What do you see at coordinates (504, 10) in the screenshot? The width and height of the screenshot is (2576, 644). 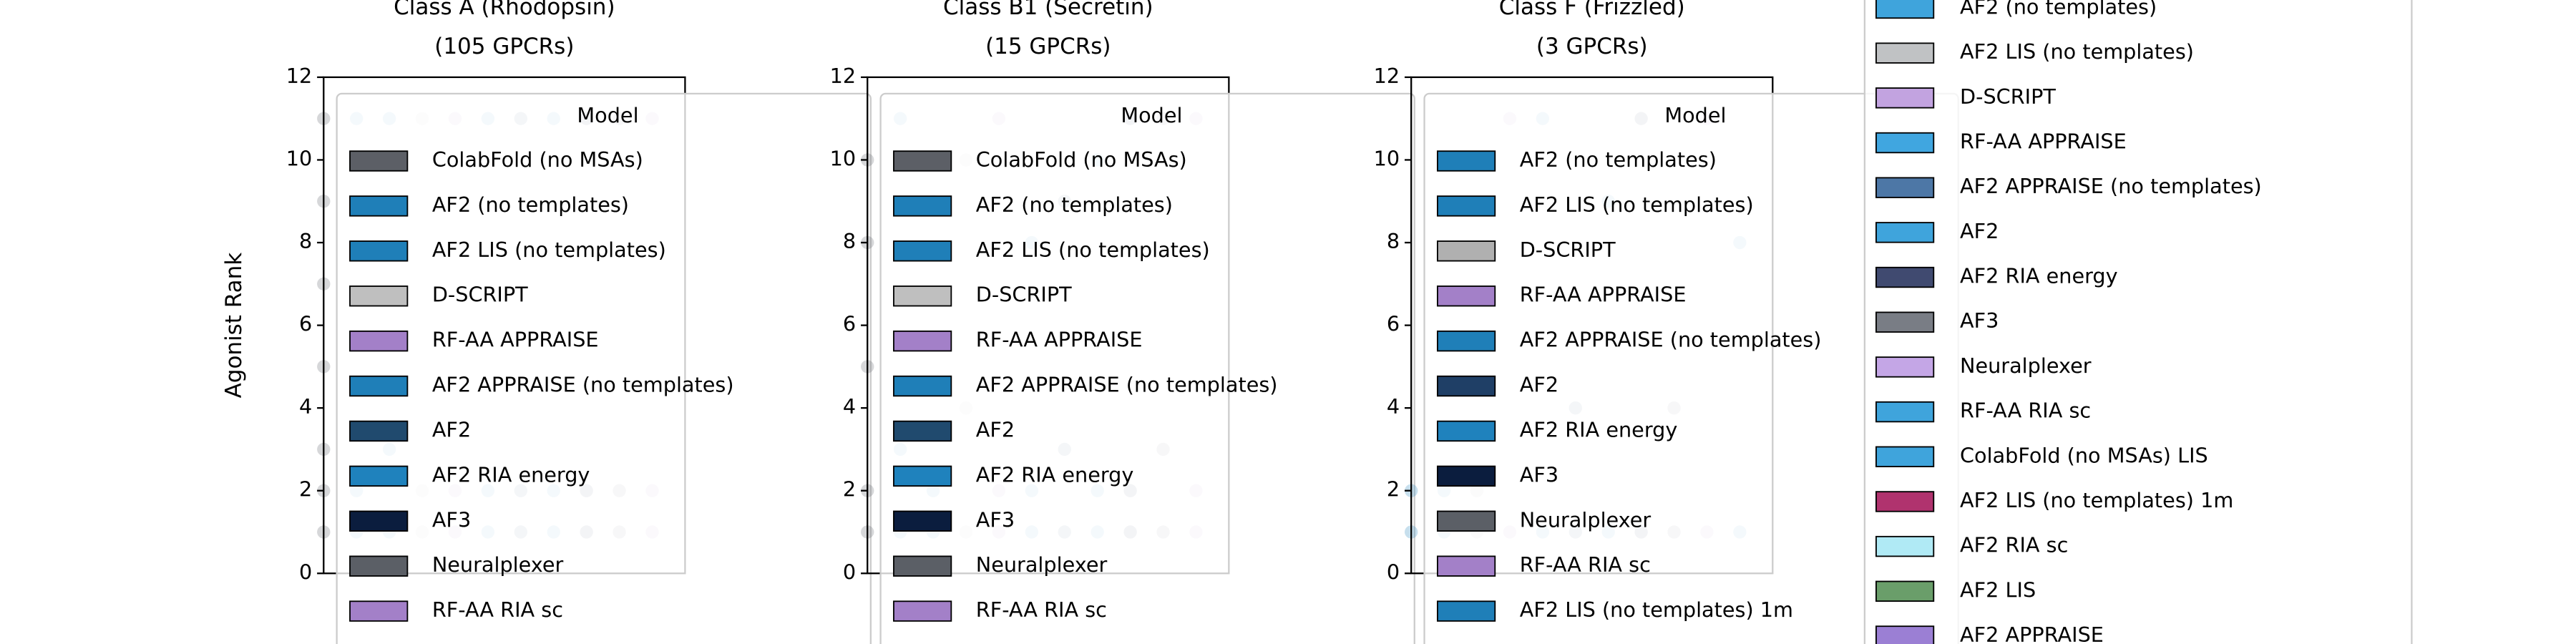 I see `chart-title: Class A (Rhodopsin)` at bounding box center [504, 10].